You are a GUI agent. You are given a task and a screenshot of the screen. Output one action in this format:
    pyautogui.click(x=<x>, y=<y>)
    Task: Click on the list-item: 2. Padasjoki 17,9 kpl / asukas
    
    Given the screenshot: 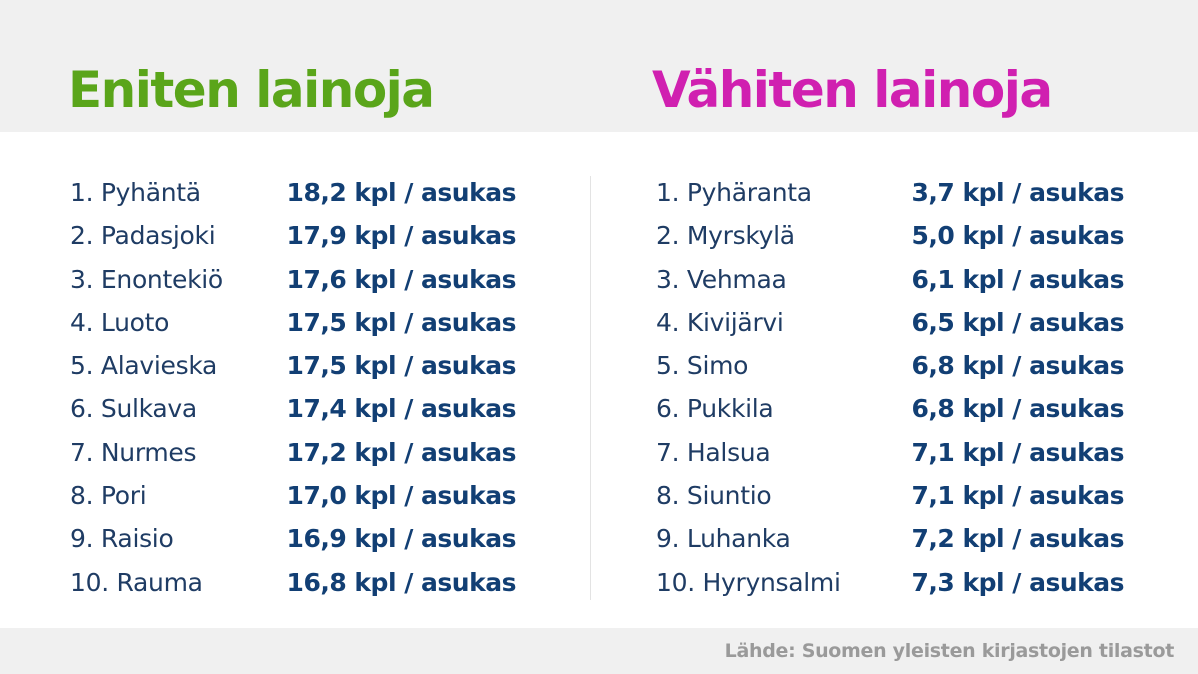 What is the action you would take?
    pyautogui.click(x=293, y=235)
    